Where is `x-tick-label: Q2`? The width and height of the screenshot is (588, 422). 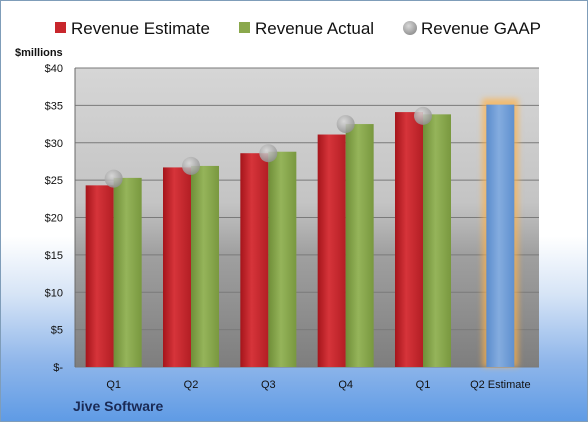
x-tick-label: Q2 is located at coordinates (191, 385).